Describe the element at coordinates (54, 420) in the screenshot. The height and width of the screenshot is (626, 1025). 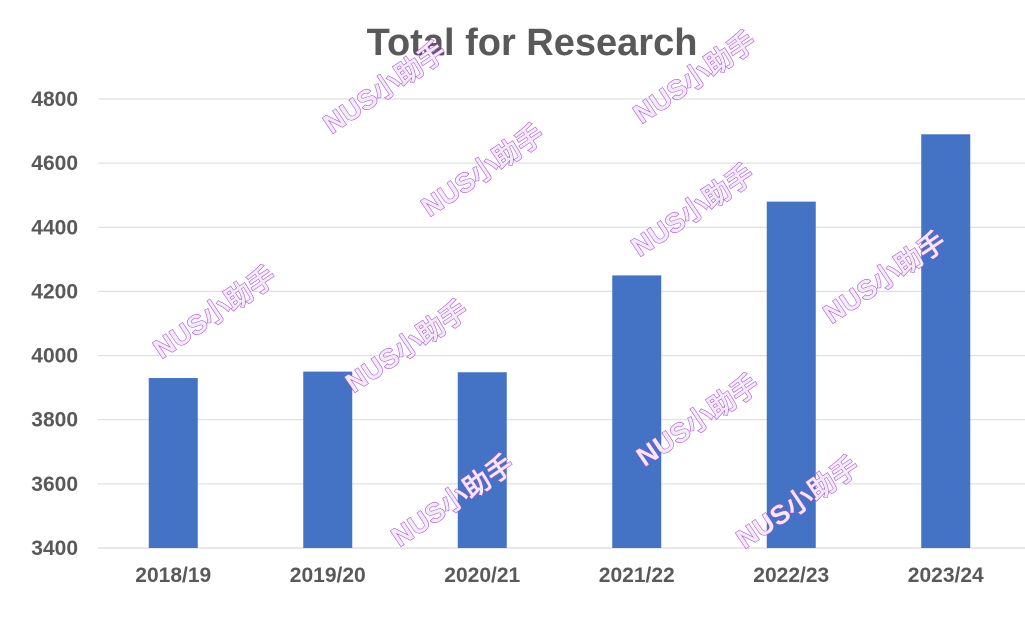
I see `y-tick-label: 3800` at that location.